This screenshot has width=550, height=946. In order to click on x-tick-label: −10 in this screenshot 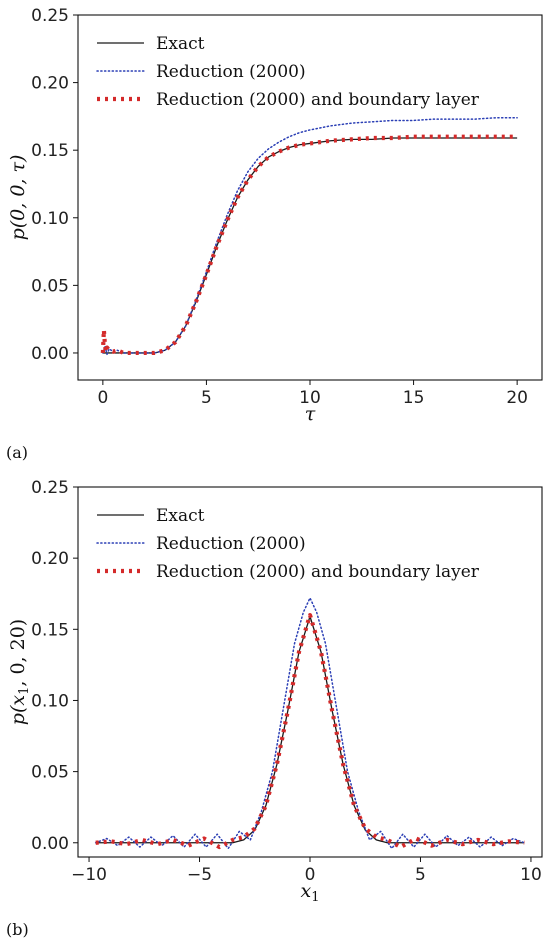, I will do `click(89, 875)`.